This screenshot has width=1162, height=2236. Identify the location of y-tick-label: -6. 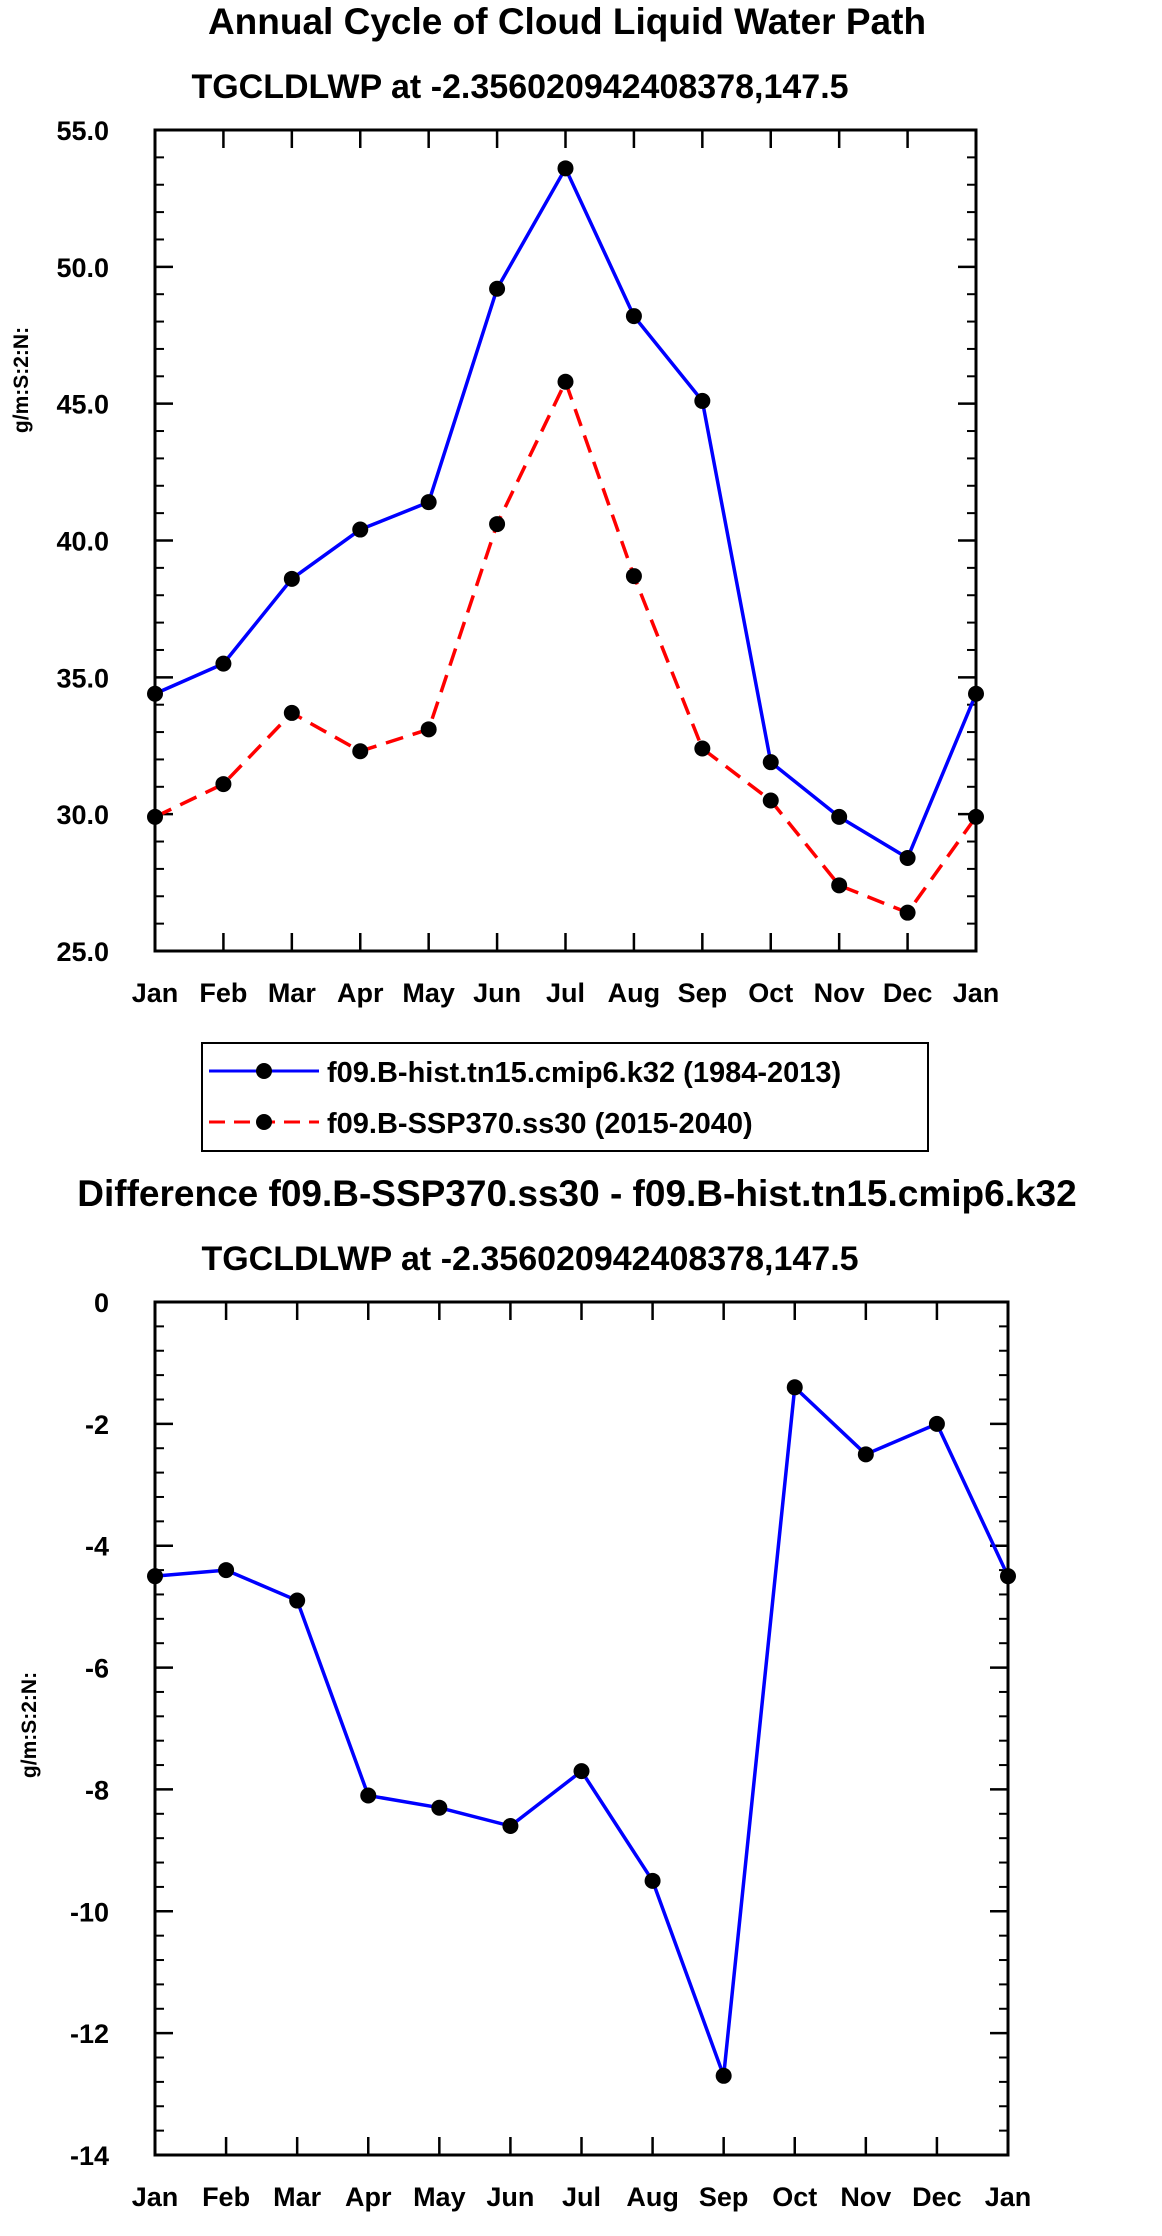
(97, 1669).